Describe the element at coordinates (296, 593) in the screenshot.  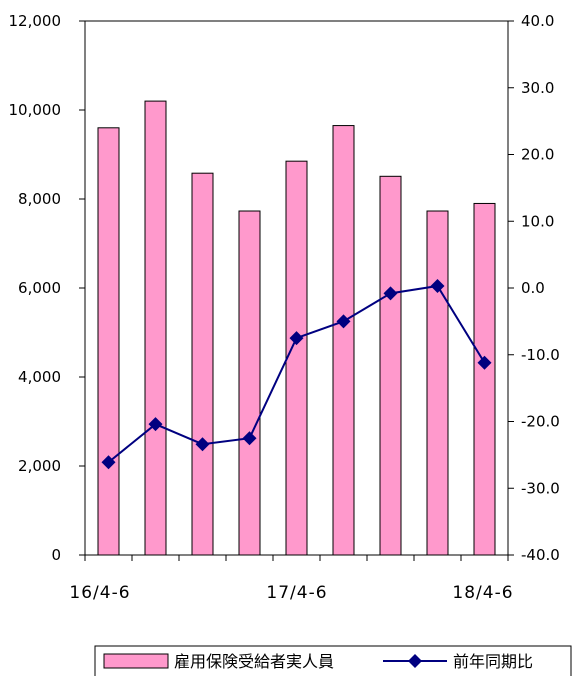
I see `x-tick-label: 17/4-6` at that location.